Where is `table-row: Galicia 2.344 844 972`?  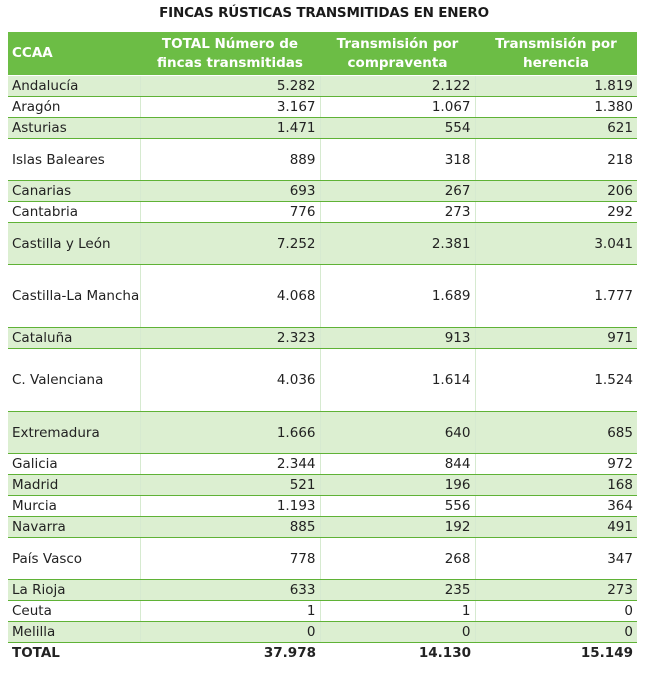 table-row: Galicia 2.344 844 972 is located at coordinates (322, 464).